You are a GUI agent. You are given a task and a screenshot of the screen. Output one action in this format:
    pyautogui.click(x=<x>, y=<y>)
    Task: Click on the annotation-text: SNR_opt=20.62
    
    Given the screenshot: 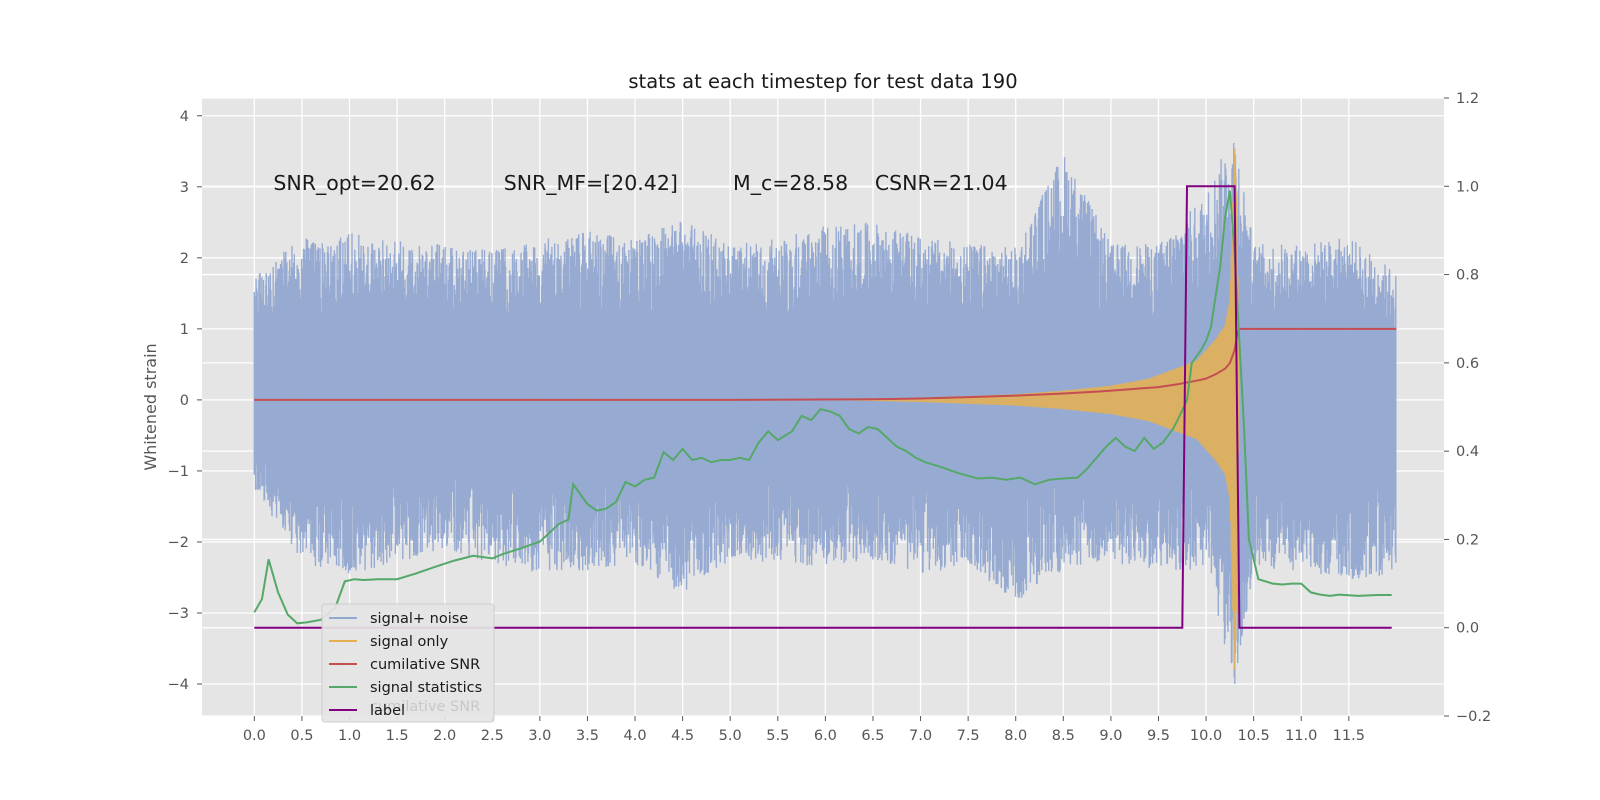 What is the action you would take?
    pyautogui.click(x=354, y=183)
    